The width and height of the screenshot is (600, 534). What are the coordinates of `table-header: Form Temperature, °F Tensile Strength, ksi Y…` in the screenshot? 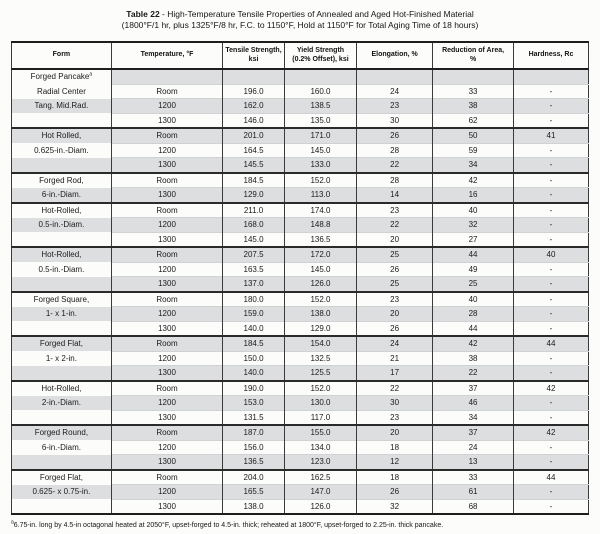 It's located at (300, 56).